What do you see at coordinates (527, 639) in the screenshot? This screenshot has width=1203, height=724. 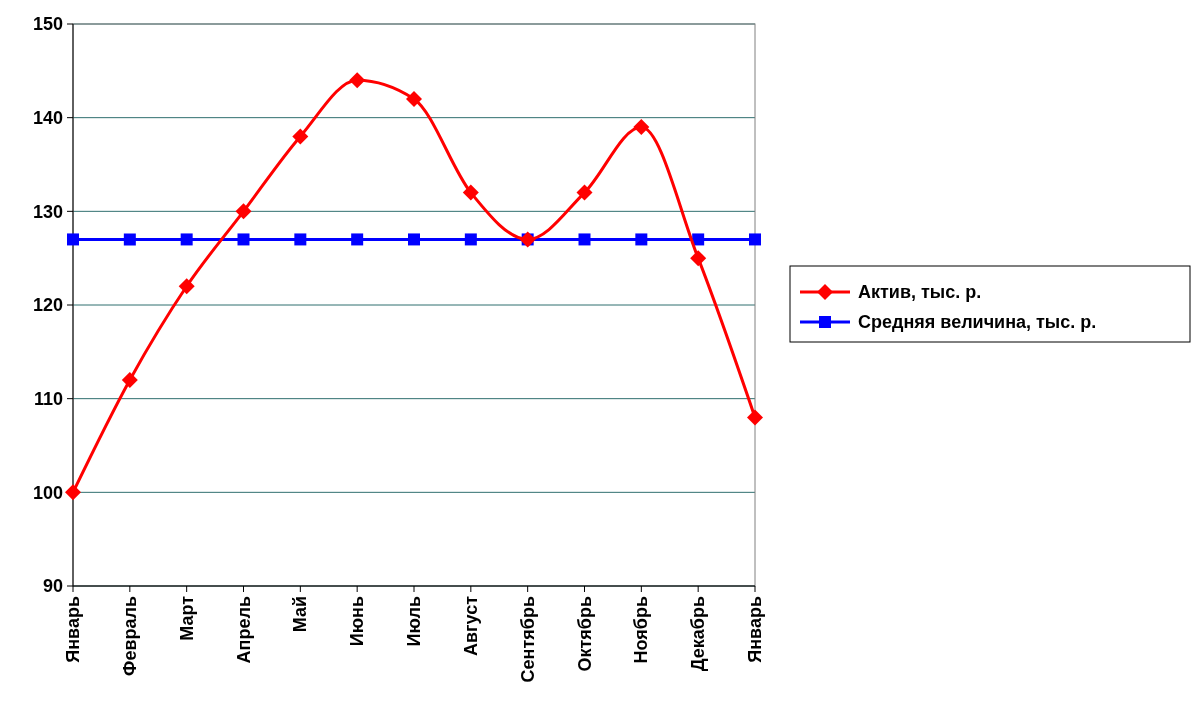 I see `x-tick-label: Сентябрь` at bounding box center [527, 639].